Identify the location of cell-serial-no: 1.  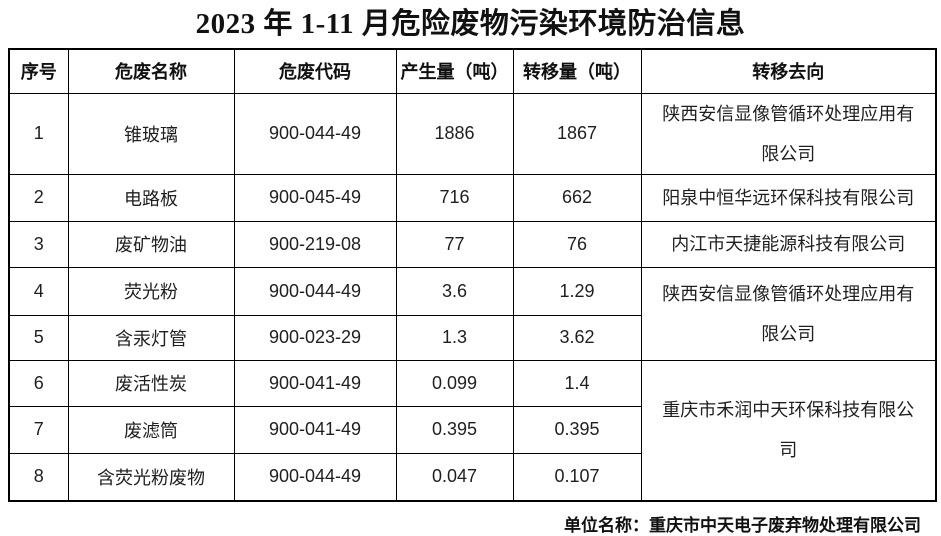
(38, 133).